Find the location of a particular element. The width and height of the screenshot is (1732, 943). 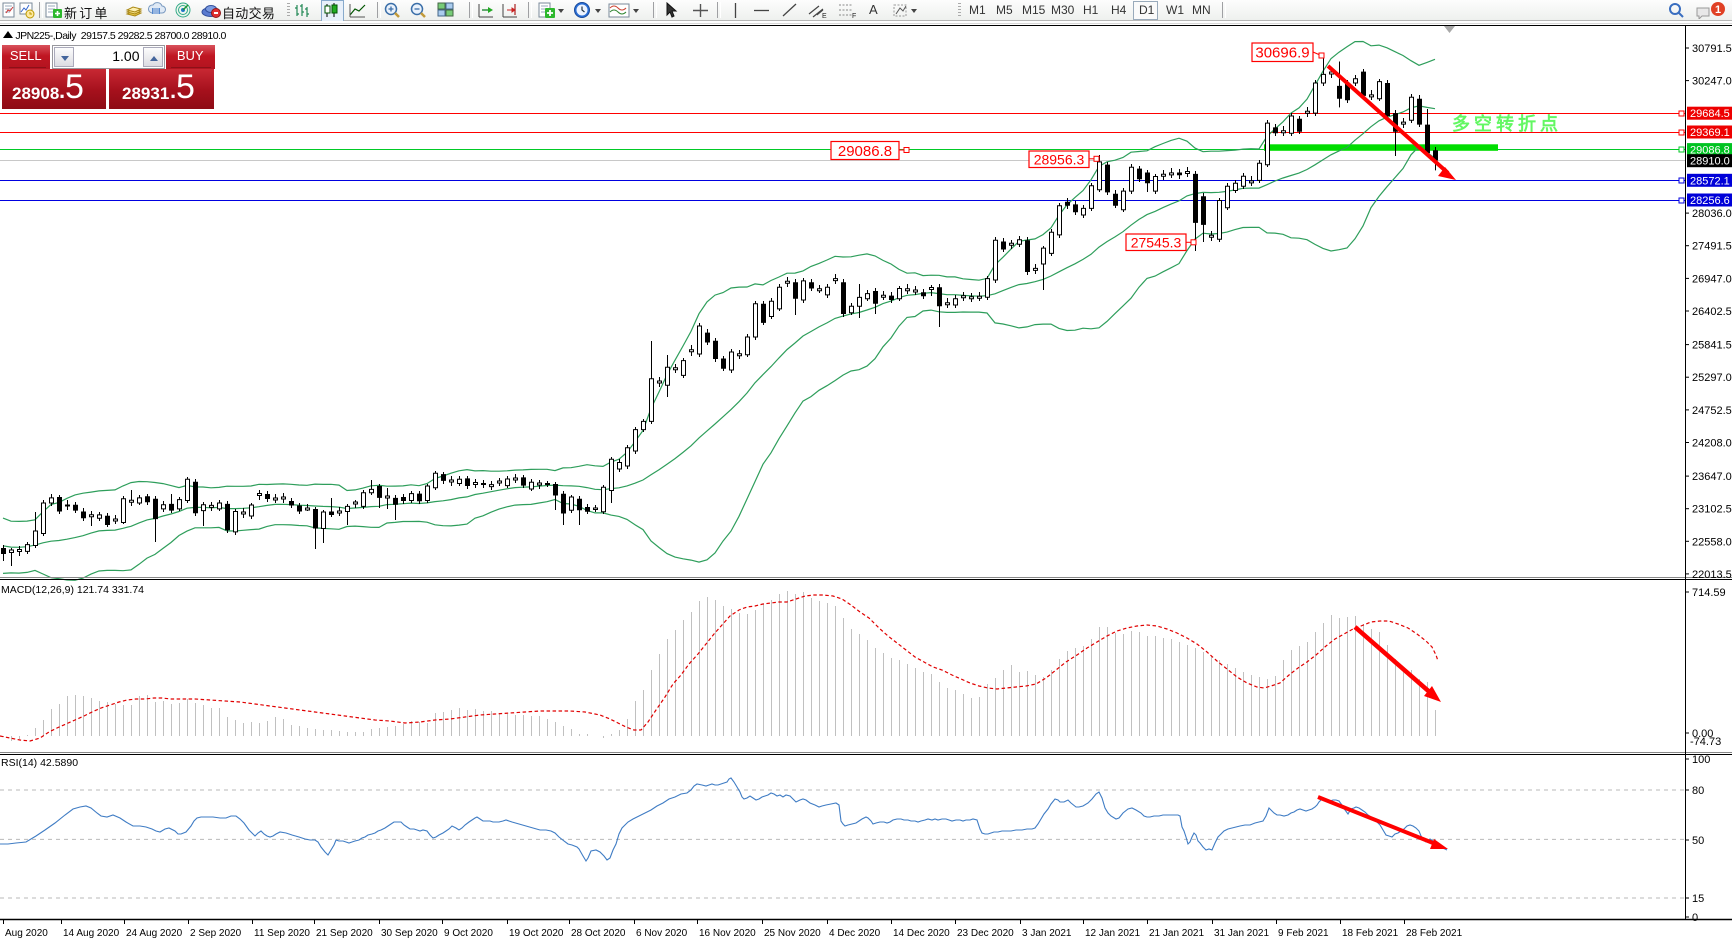

svg-text: 28256.6 is located at coordinates (1710, 201).